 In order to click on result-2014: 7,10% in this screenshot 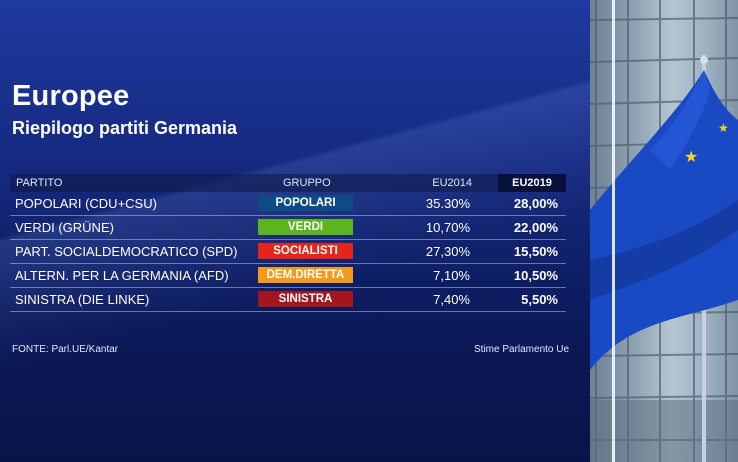, I will do `click(451, 275)`.